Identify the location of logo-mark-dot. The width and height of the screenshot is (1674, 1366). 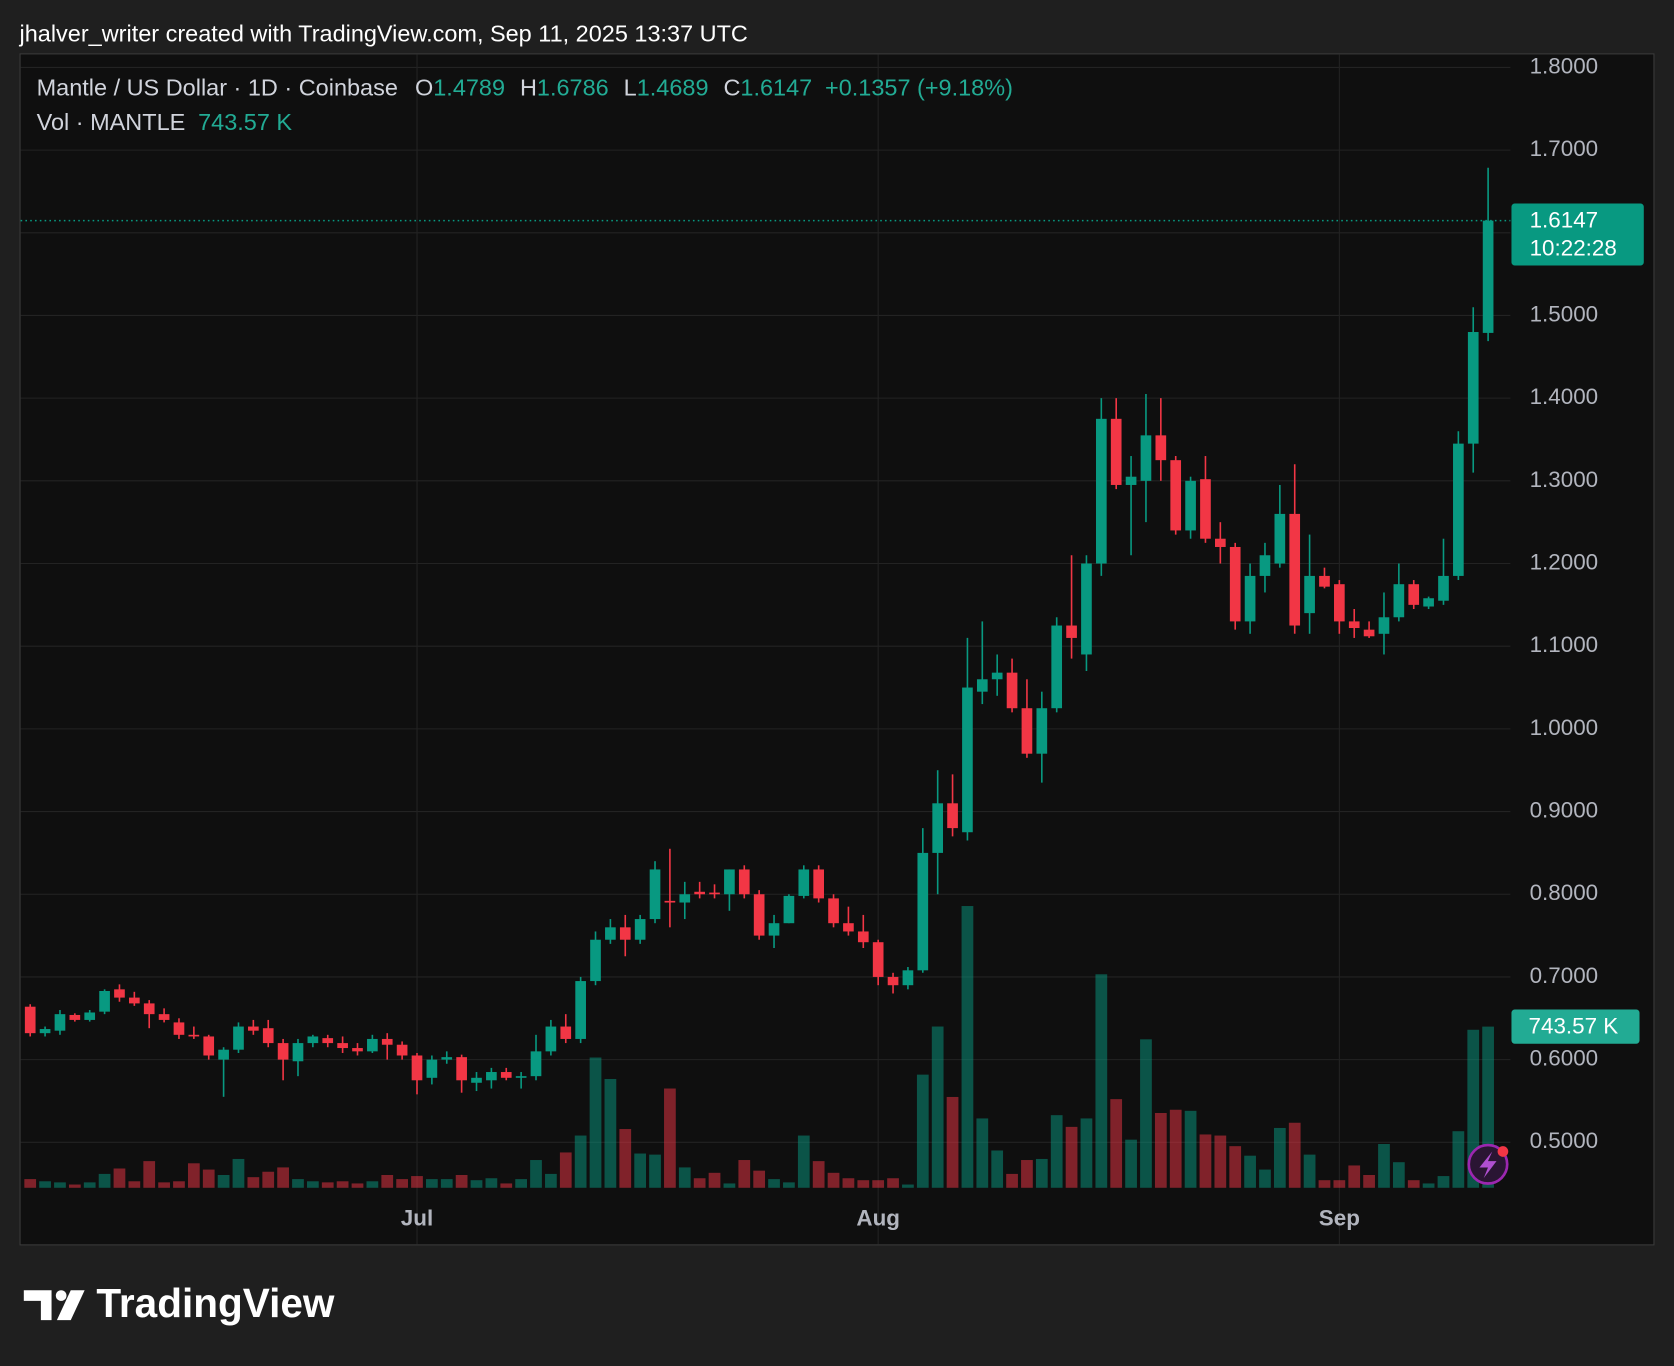
(61, 1295).